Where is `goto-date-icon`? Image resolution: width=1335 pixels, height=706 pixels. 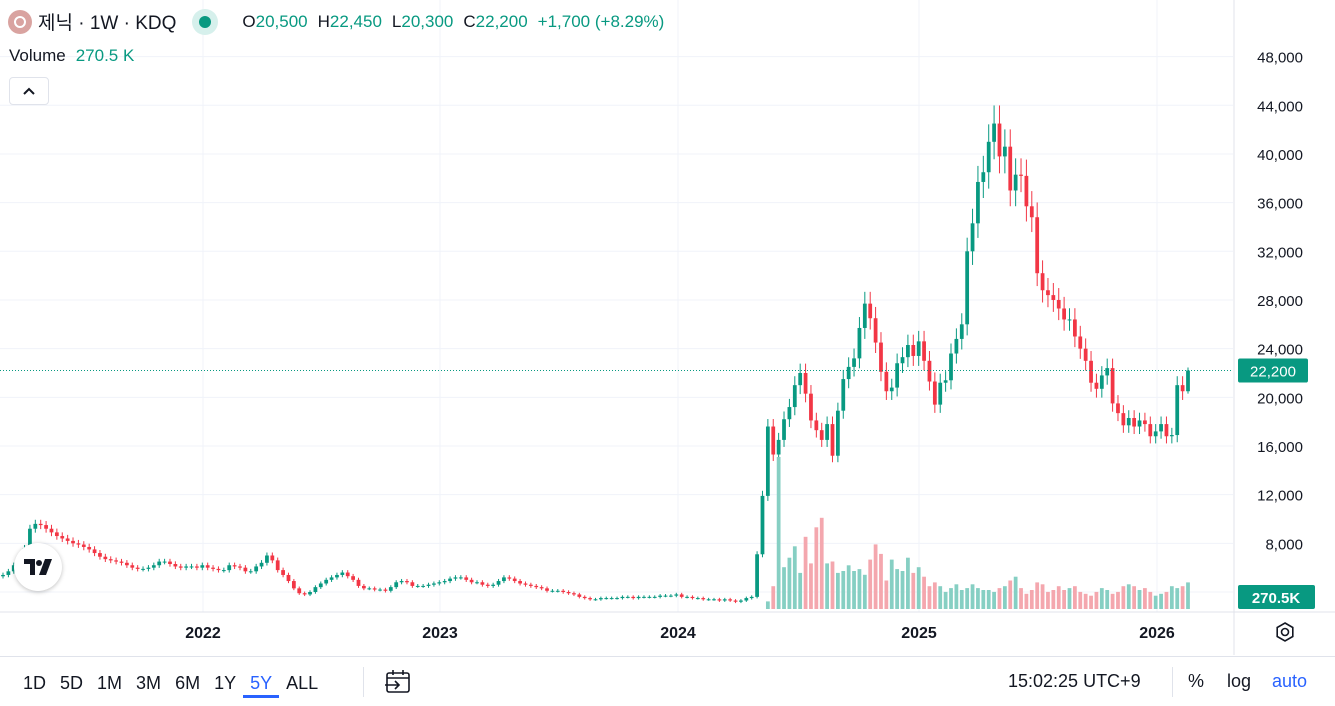 goto-date-icon is located at coordinates (398, 682).